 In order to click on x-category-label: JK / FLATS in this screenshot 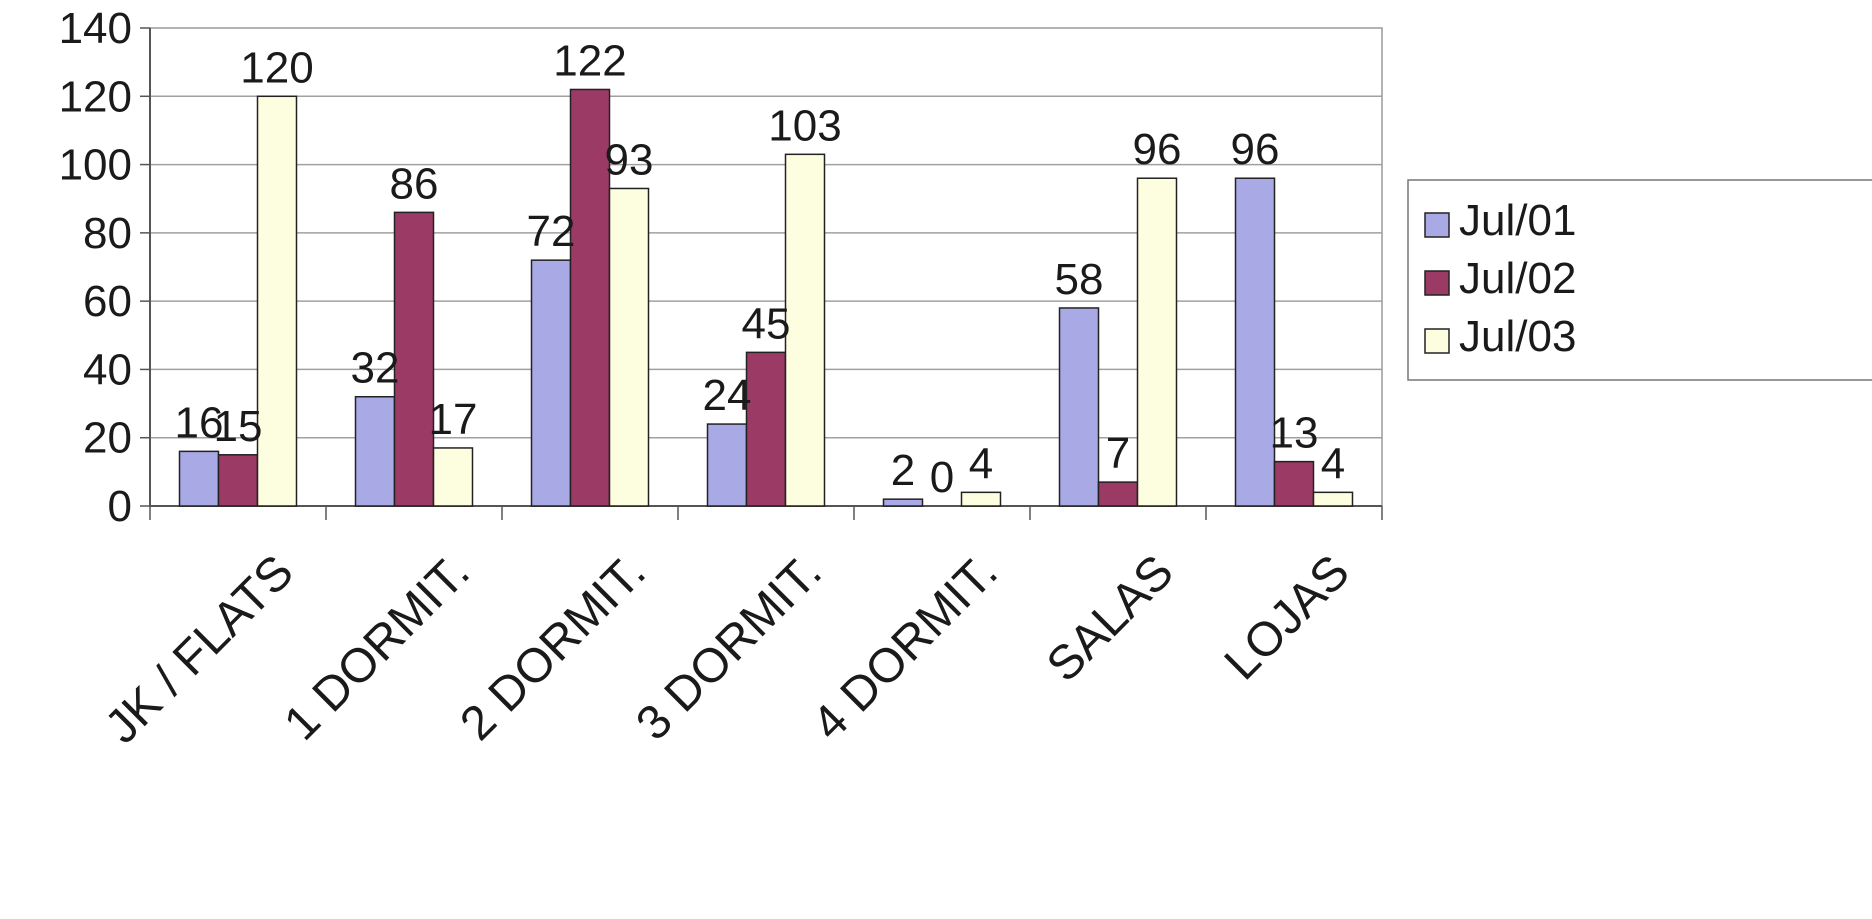, I will do `click(199, 649)`.